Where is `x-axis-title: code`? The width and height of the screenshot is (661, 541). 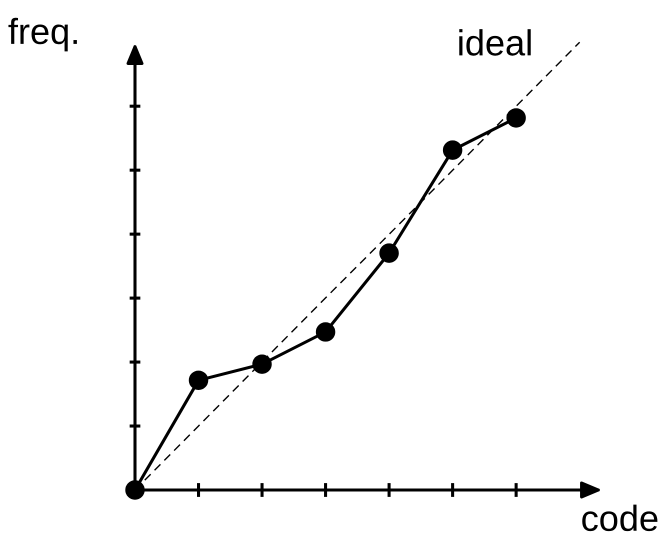 x-axis-title: code is located at coordinates (620, 518).